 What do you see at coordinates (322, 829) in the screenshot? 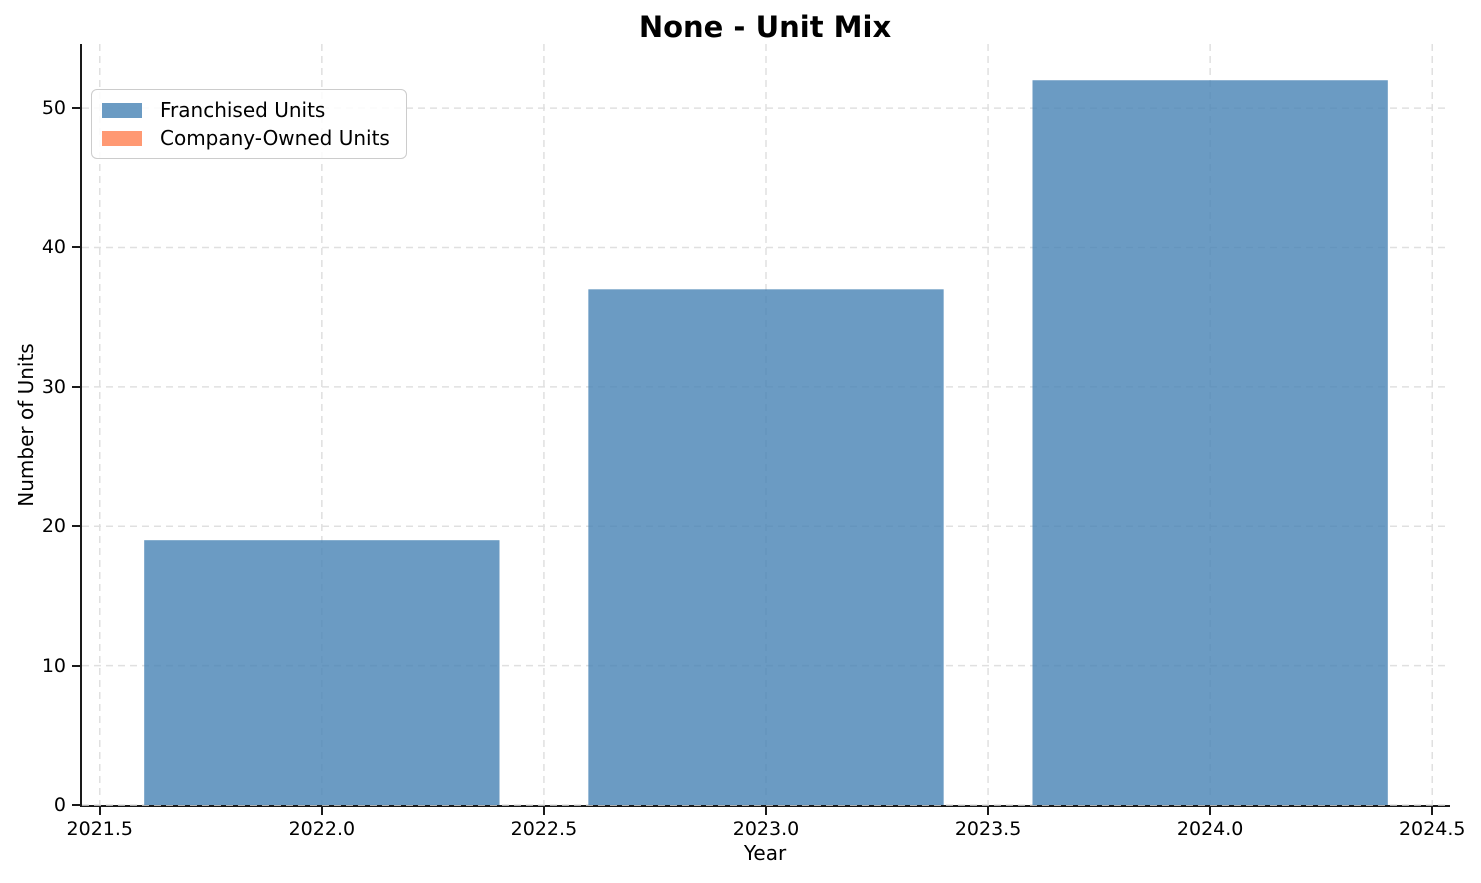
I see `x-tick-label: 2022.0` at bounding box center [322, 829].